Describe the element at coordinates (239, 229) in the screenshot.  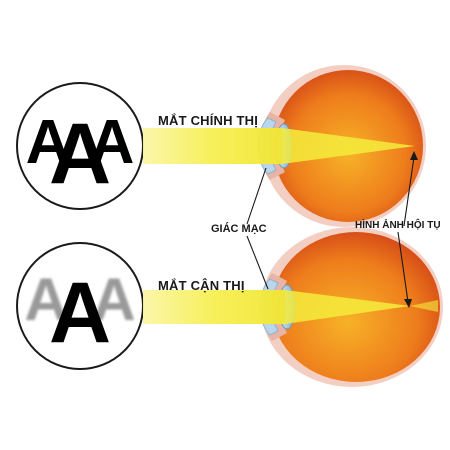
I see `label-cornea: GIÁC MẠC` at that location.